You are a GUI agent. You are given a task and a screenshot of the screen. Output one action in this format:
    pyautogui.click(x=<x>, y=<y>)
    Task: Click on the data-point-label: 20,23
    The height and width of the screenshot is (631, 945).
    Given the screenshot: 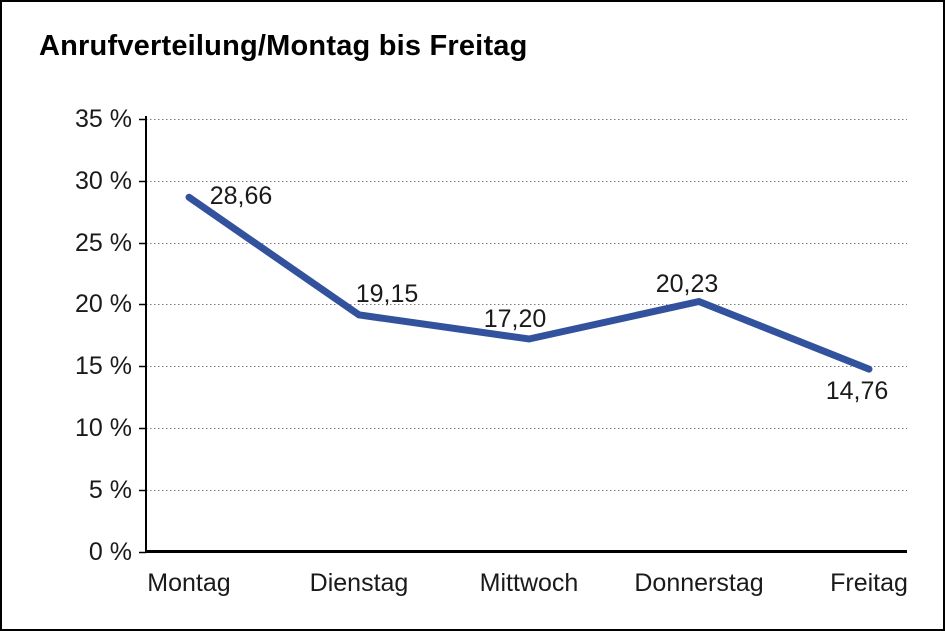 What is the action you would take?
    pyautogui.click(x=687, y=283)
    